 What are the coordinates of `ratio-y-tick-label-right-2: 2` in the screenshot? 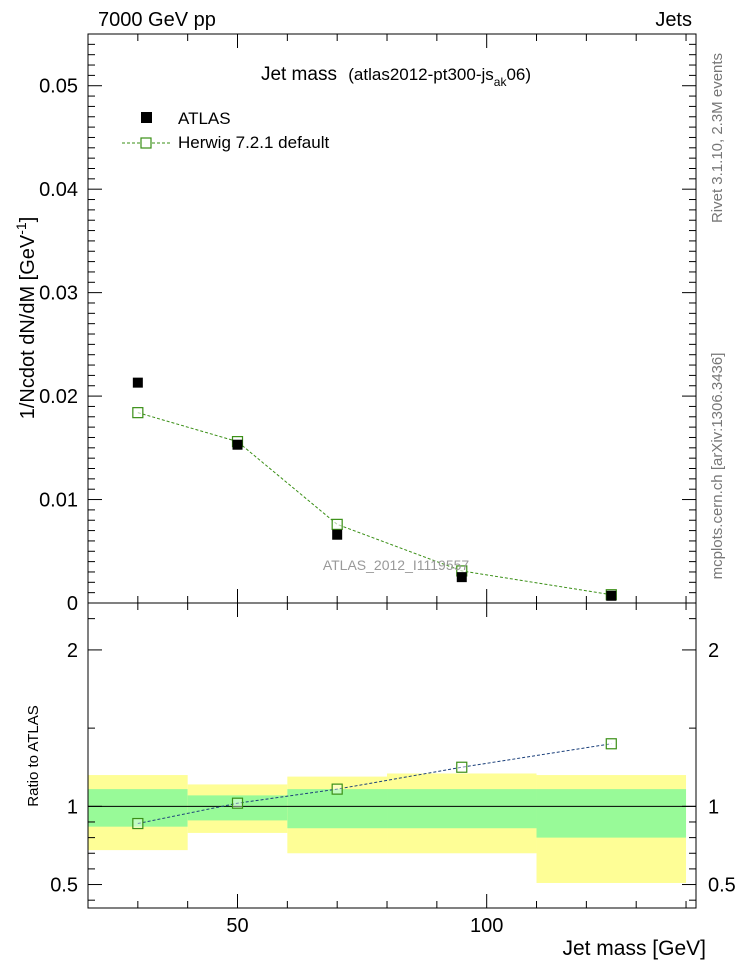 It's located at (713, 651).